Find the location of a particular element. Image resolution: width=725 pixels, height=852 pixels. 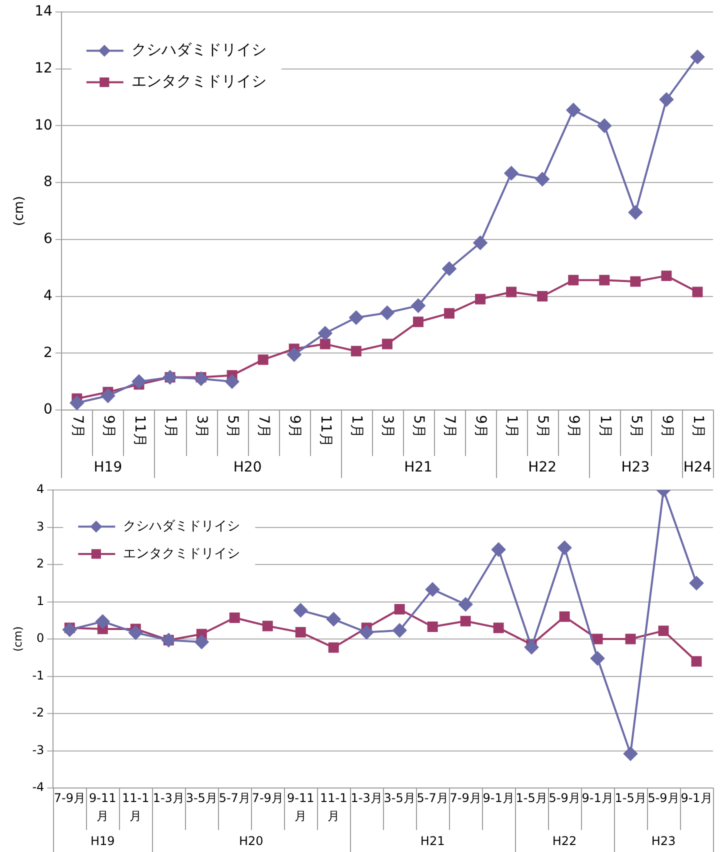

y-tick-label: 8 is located at coordinates (47, 182).